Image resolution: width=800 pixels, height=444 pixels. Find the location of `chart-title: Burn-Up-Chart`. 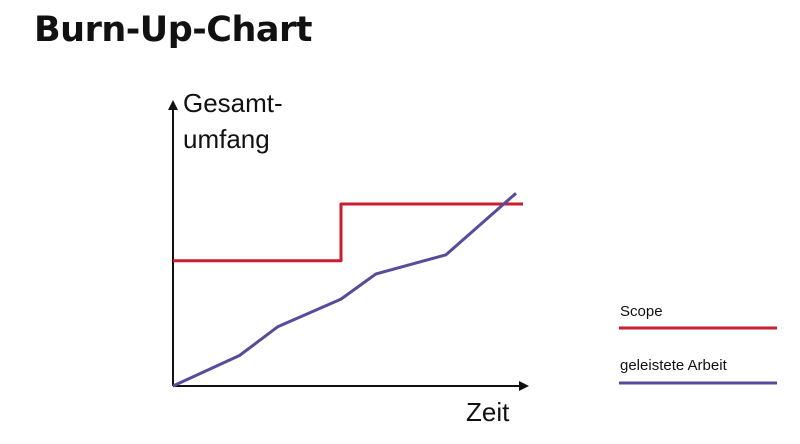

chart-title: Burn-Up-Chart is located at coordinates (173, 30).